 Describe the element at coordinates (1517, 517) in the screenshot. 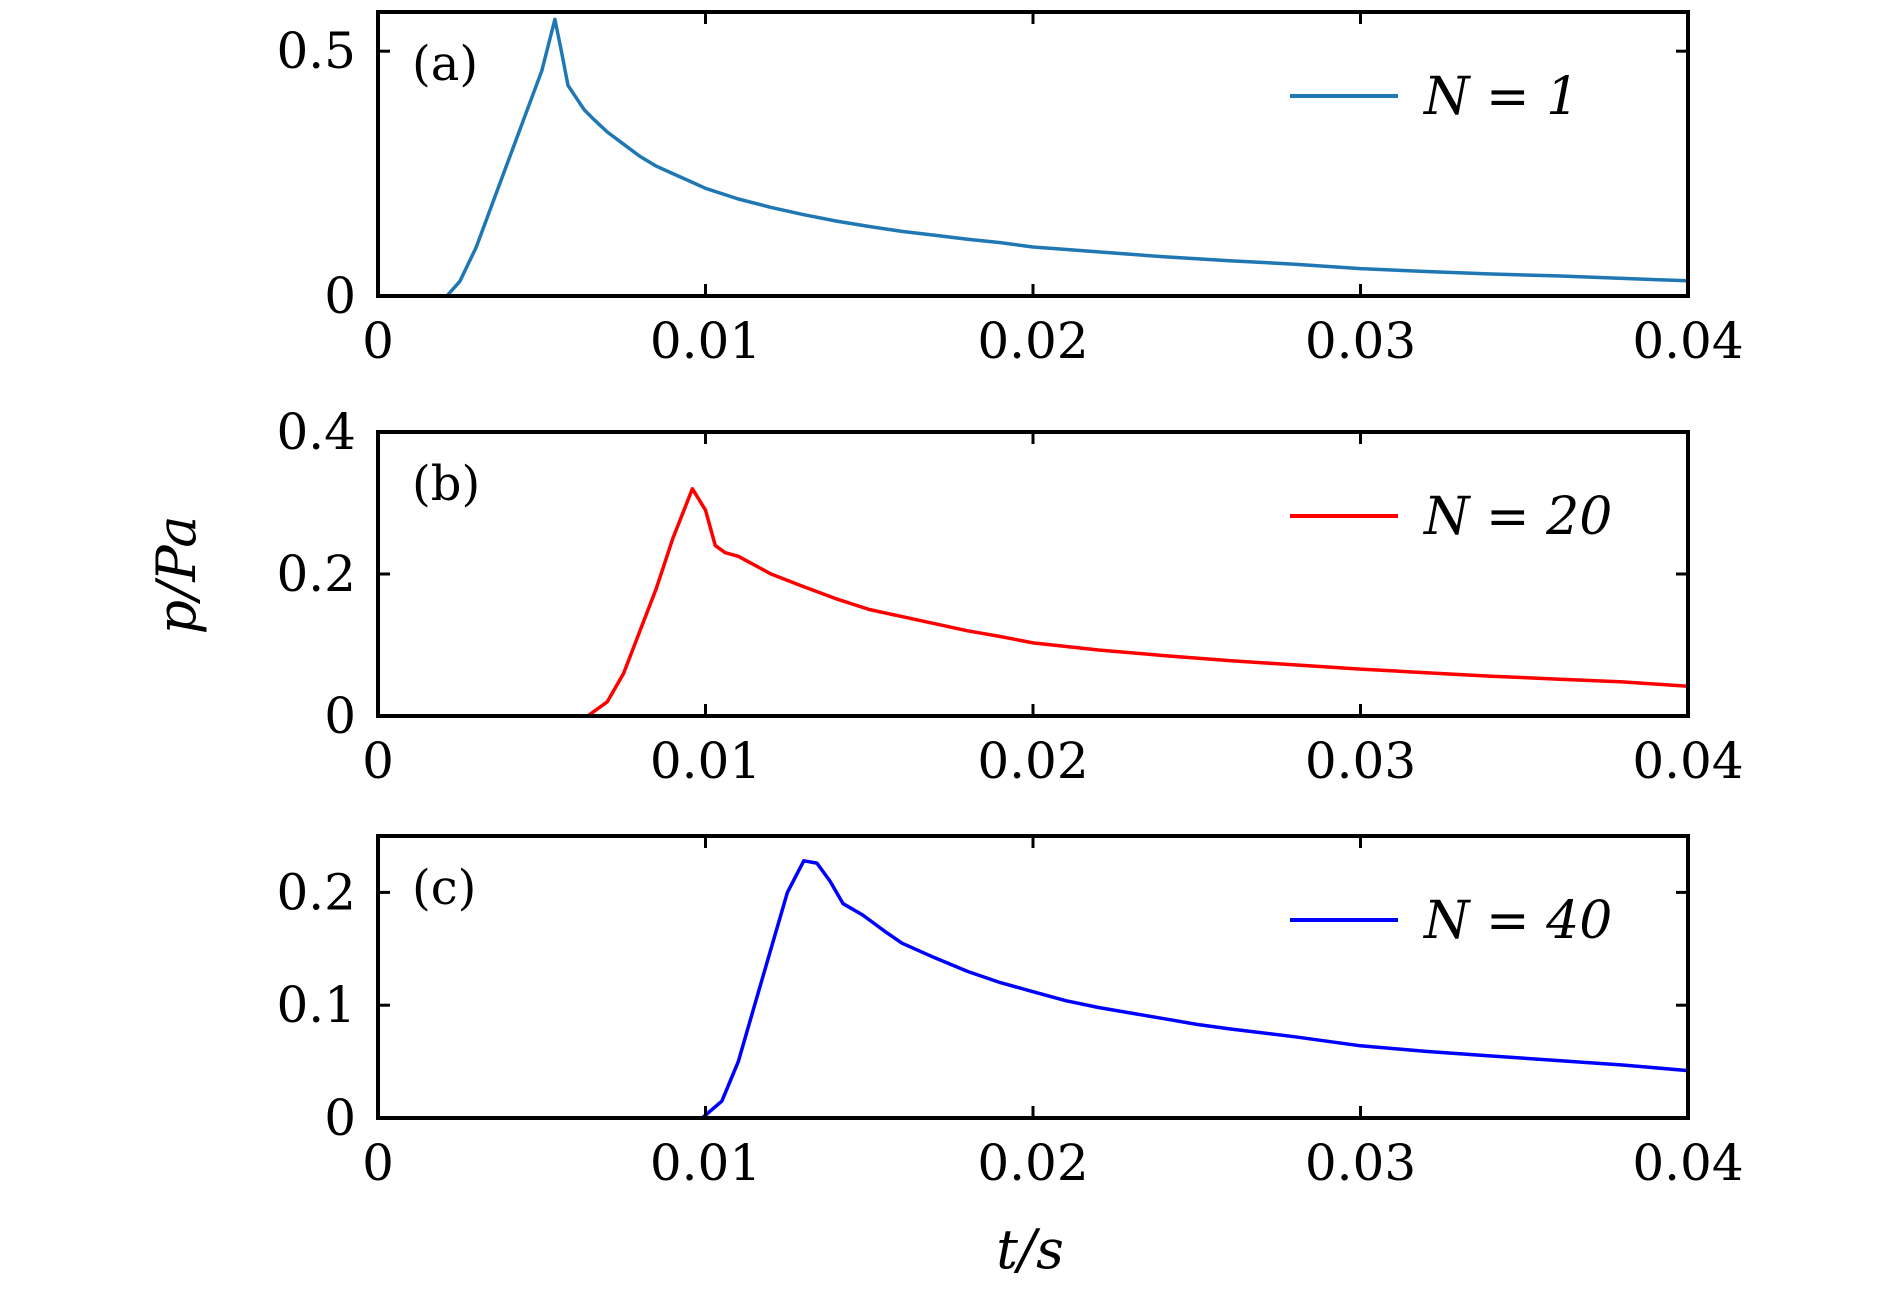

I see `legend-label: N = 20` at that location.